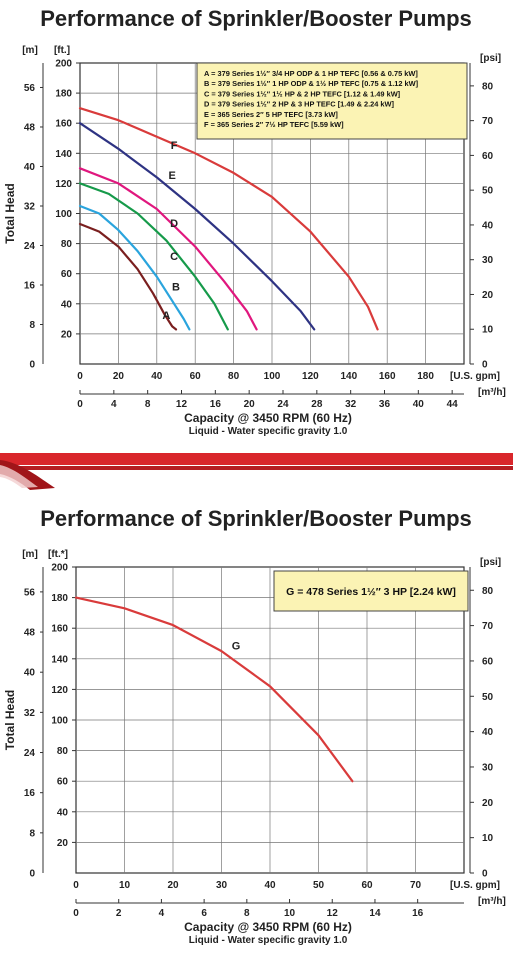  Describe the element at coordinates (268, 418) in the screenshot. I see `x-axis-title: Capacity @ 3450 RPM (60 Hz)` at that location.